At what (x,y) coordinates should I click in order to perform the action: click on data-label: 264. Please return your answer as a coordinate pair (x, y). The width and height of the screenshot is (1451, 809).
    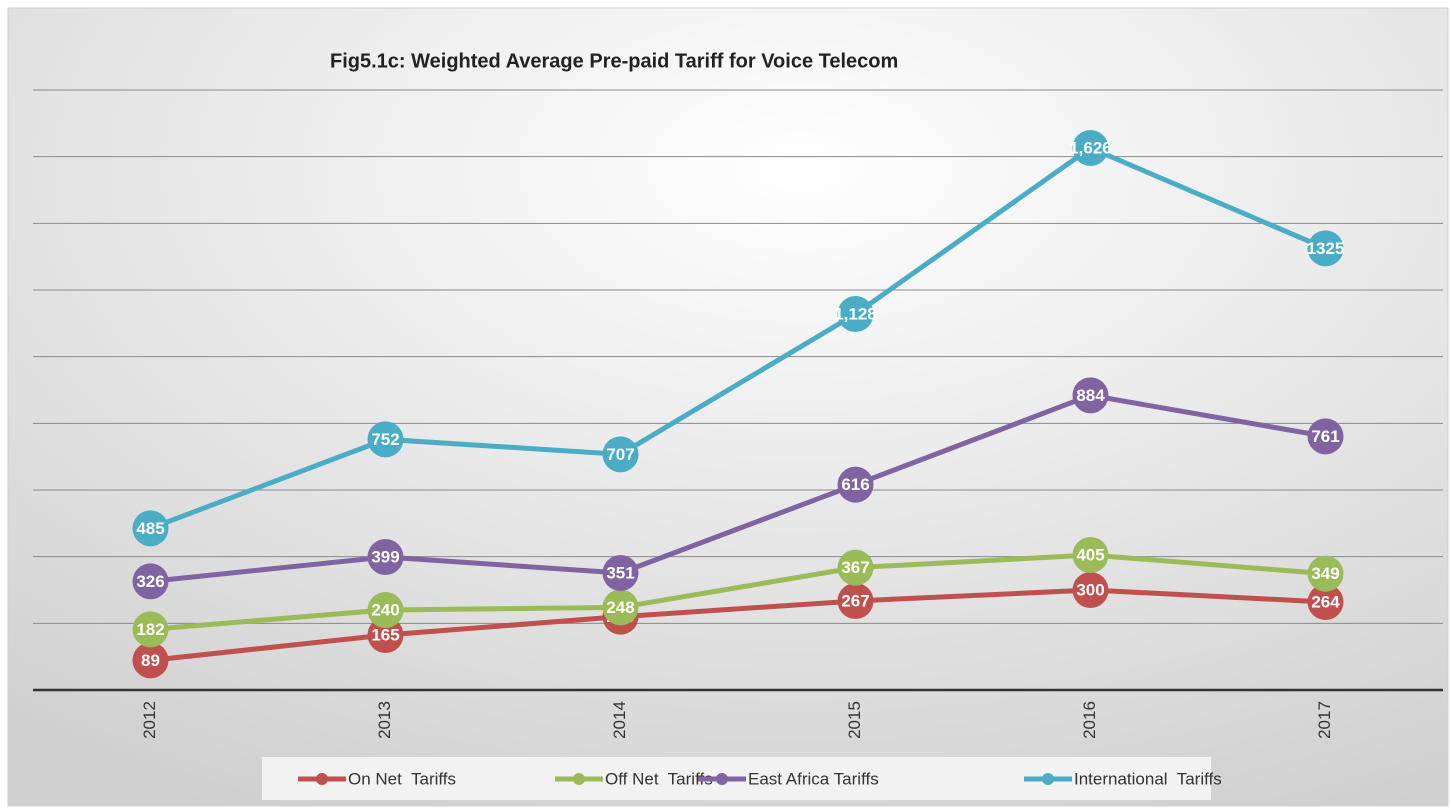
    Looking at the image, I should click on (1325, 601).